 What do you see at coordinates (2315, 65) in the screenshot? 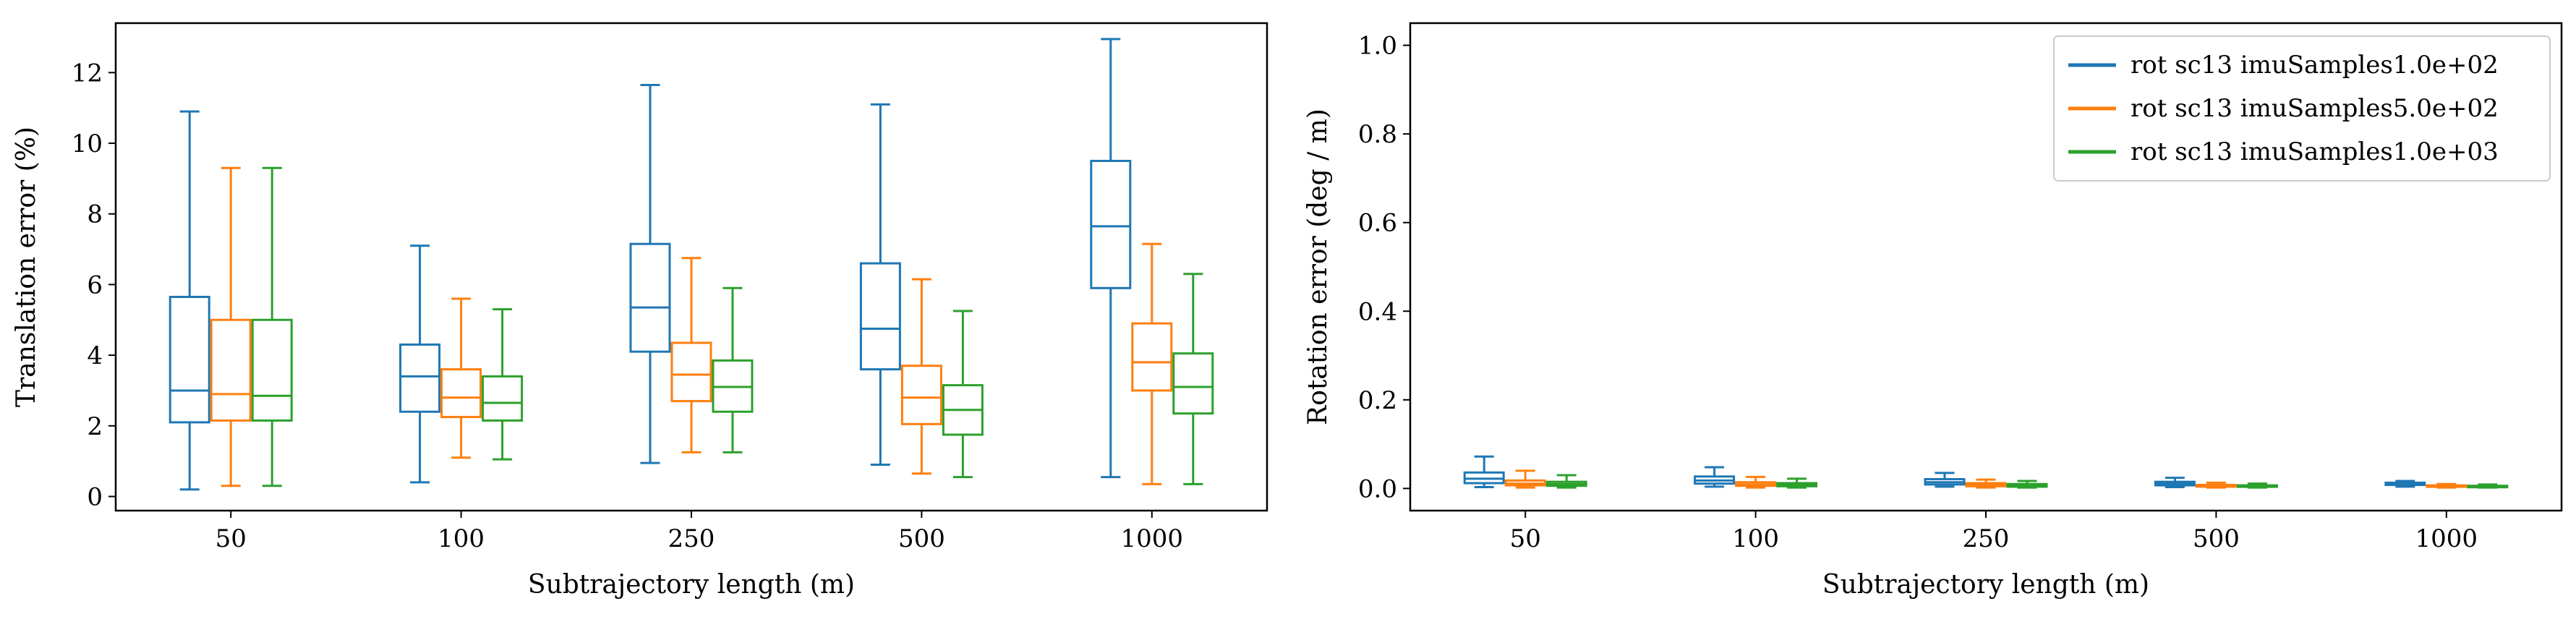
I see `legend-entry: rot sc13 imuSamples1.0e+02` at bounding box center [2315, 65].